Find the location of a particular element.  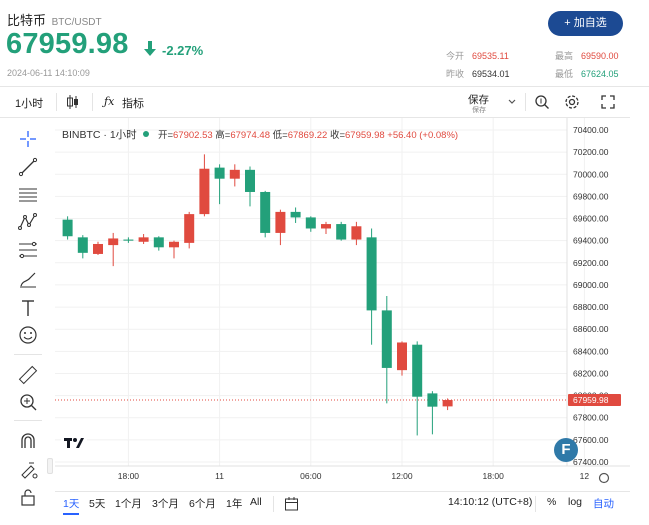

lock-drawing-icon is located at coordinates (28, 469).